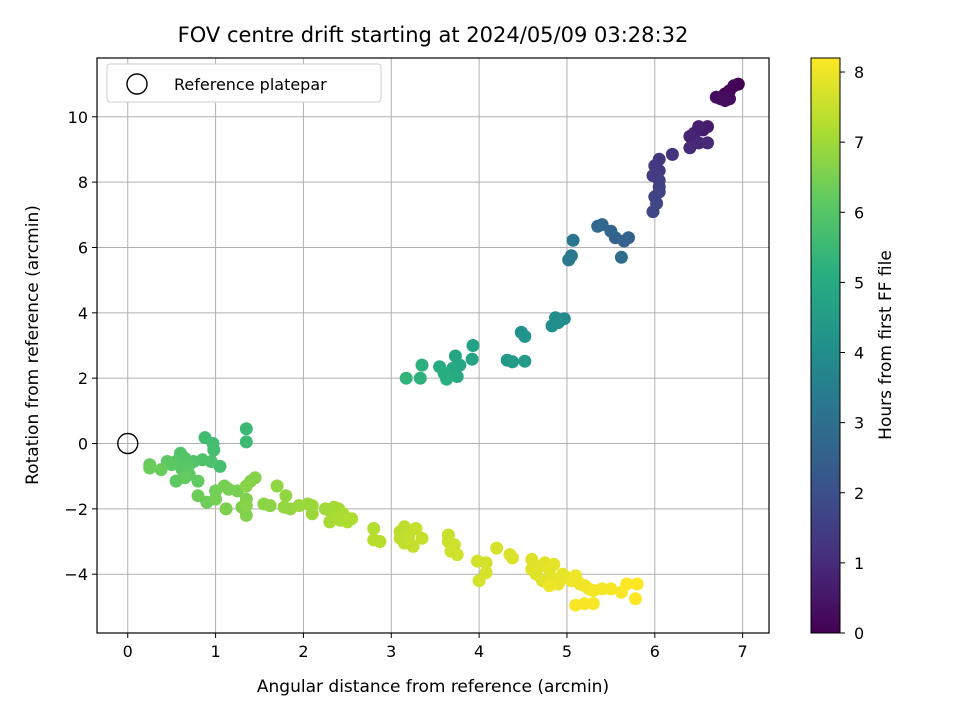 The width and height of the screenshot is (960, 724). I want to click on x-tick-label: 6, so click(655, 651).